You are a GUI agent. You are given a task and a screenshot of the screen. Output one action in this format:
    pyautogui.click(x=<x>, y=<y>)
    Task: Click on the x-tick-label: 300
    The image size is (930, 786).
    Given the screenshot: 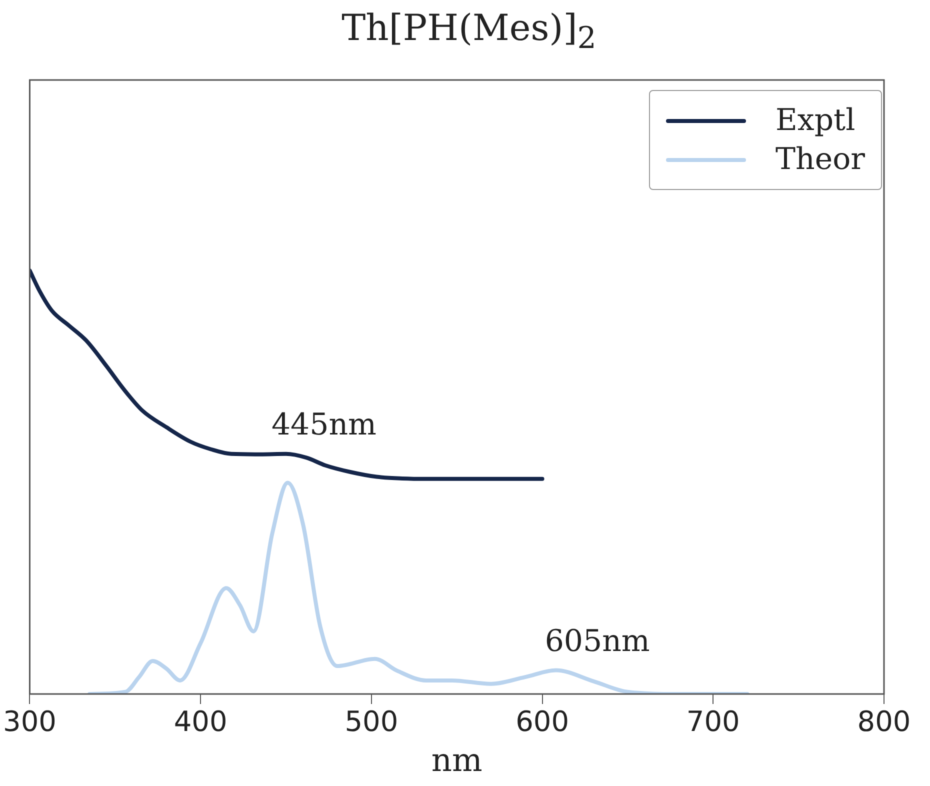 What is the action you would take?
    pyautogui.click(x=29, y=721)
    